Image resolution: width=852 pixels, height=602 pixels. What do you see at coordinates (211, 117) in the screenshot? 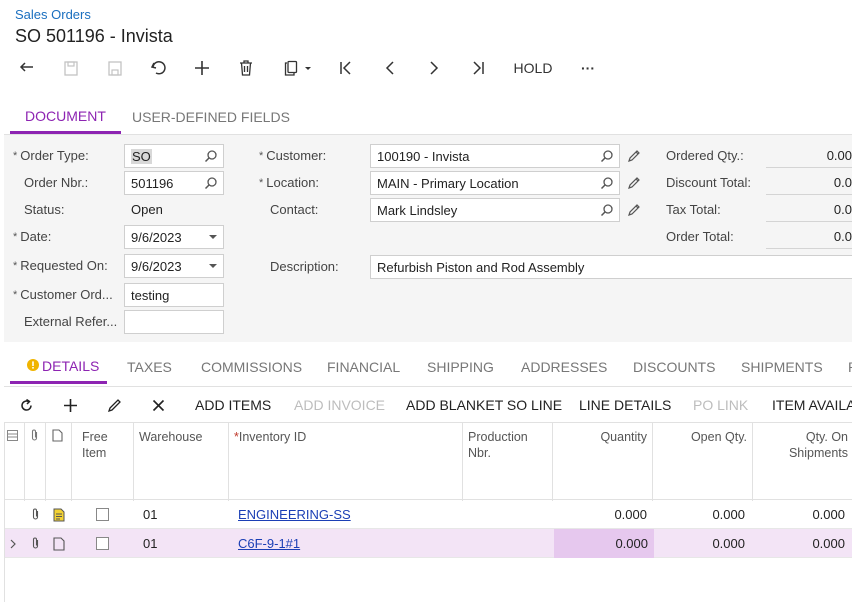
I see `tab-user-defined-fields: USER-DEFINED FIELDS` at bounding box center [211, 117].